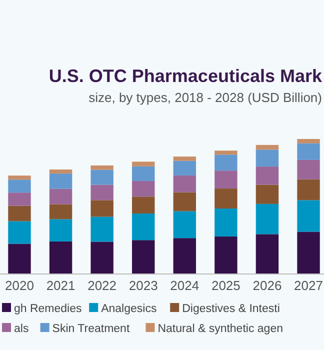  Describe the element at coordinates (231, 309) in the screenshot. I see `legend-label: Digestives & Intesti` at that location.